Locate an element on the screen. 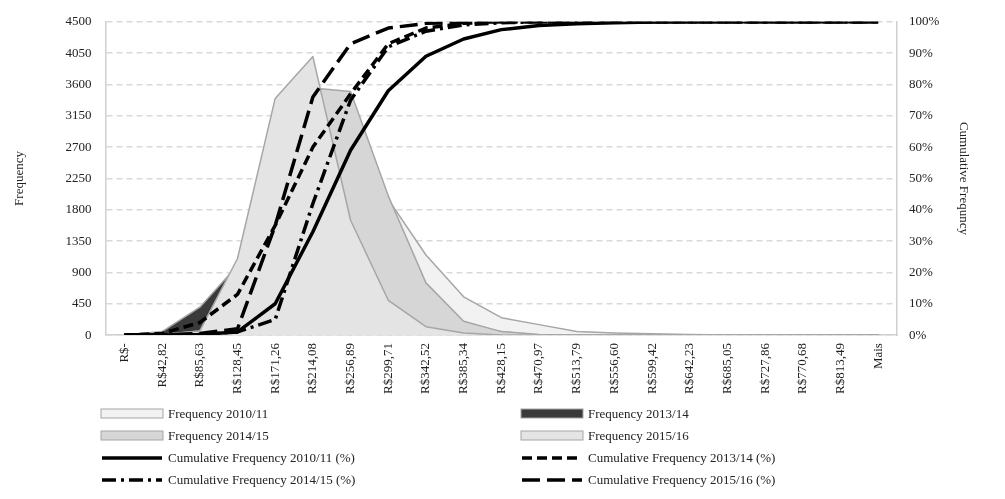 This screenshot has height=499, width=1005. x-tick-label: R$513,79 is located at coordinates (576, 368).